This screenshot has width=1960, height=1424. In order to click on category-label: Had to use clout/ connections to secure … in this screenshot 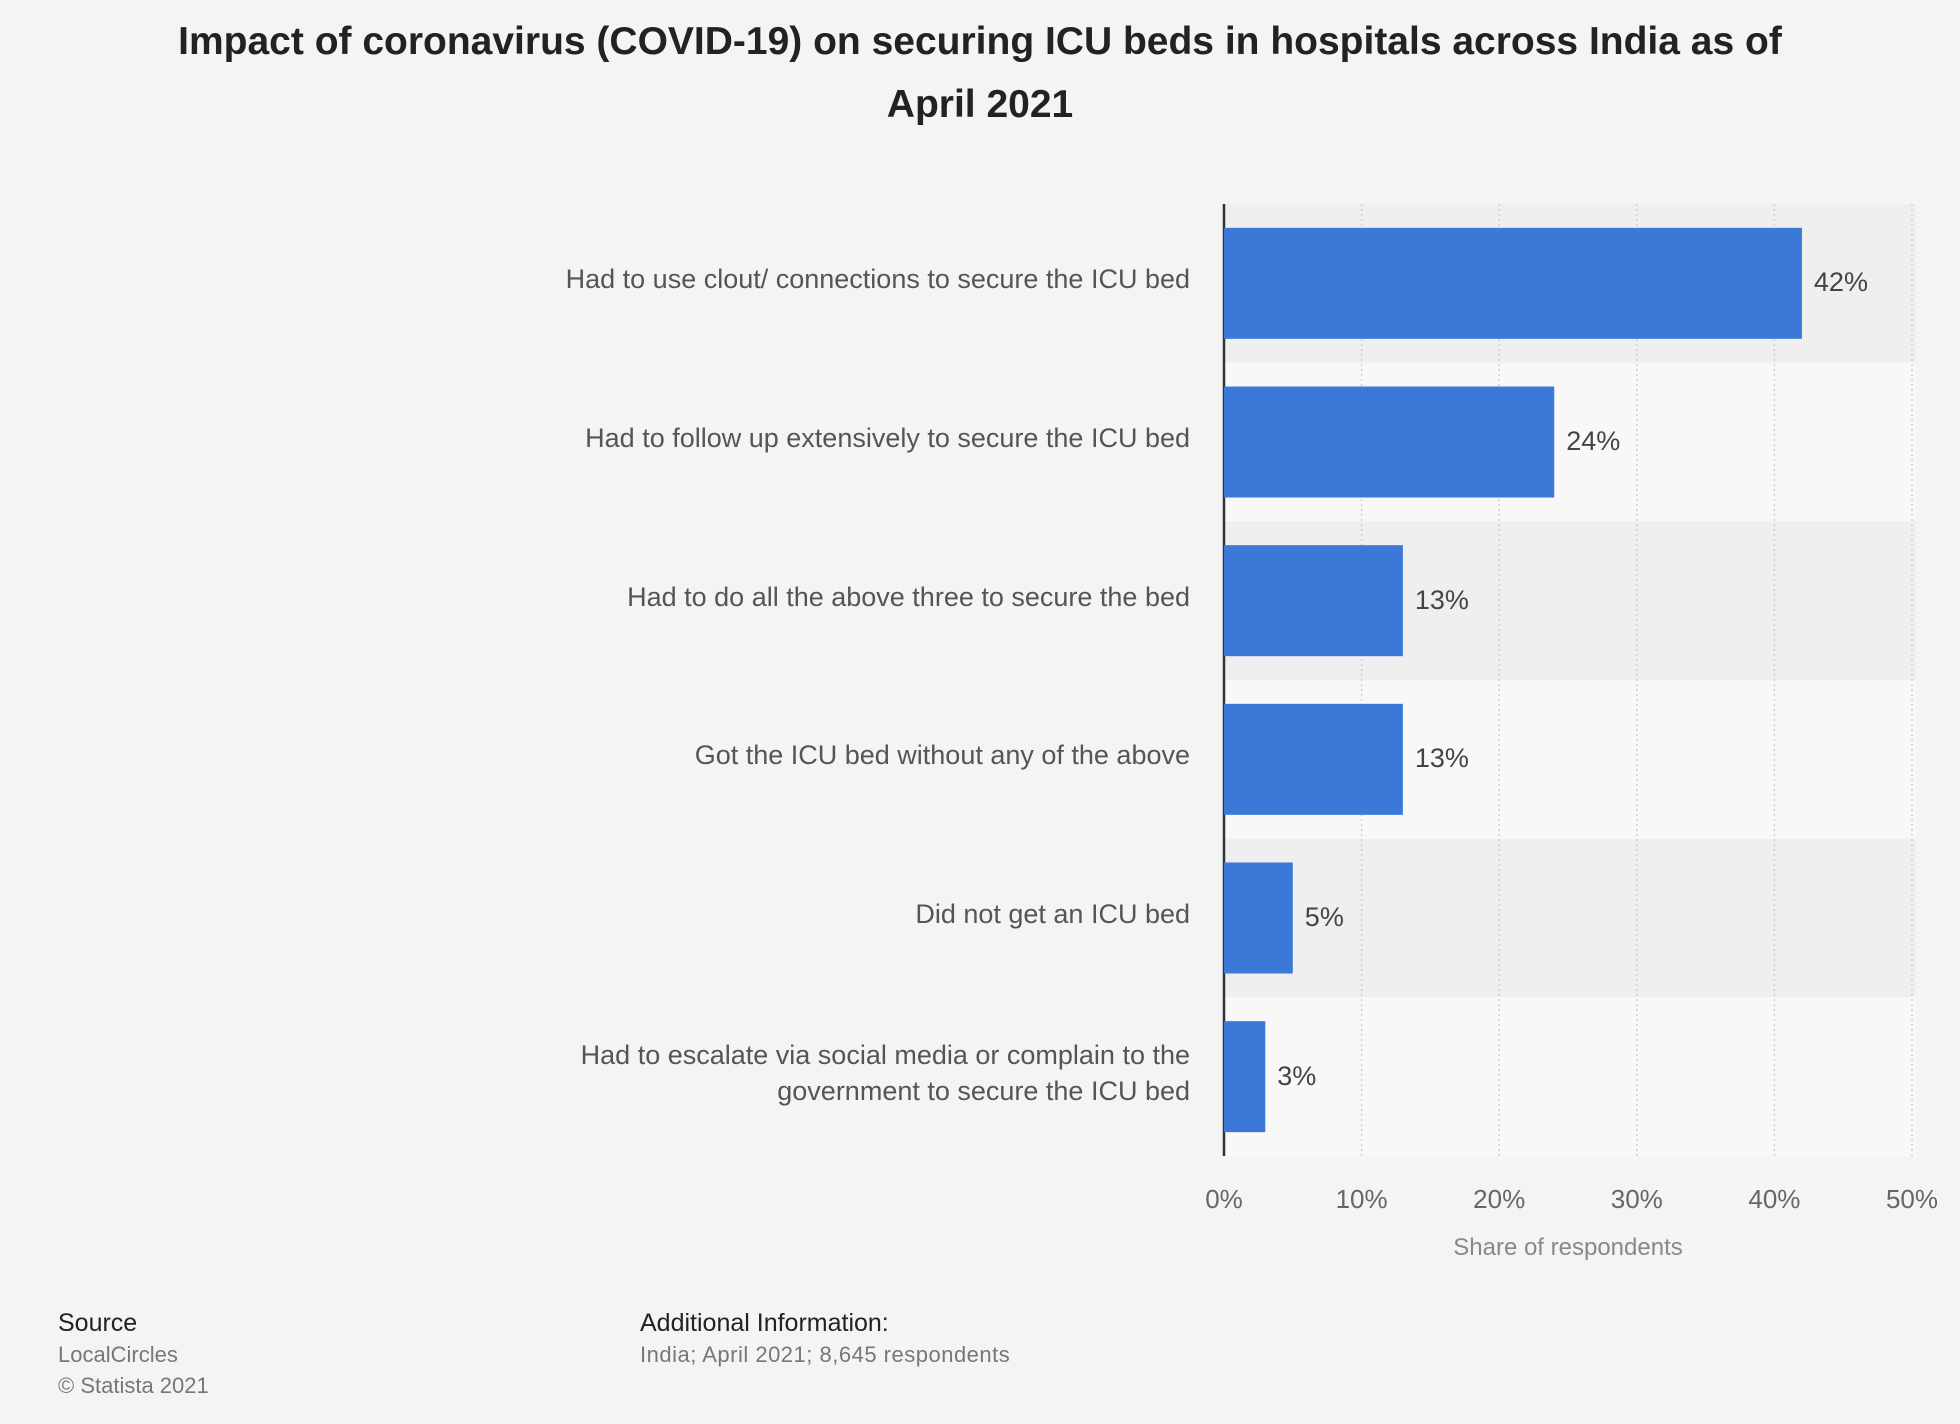, I will do `click(877, 279)`.